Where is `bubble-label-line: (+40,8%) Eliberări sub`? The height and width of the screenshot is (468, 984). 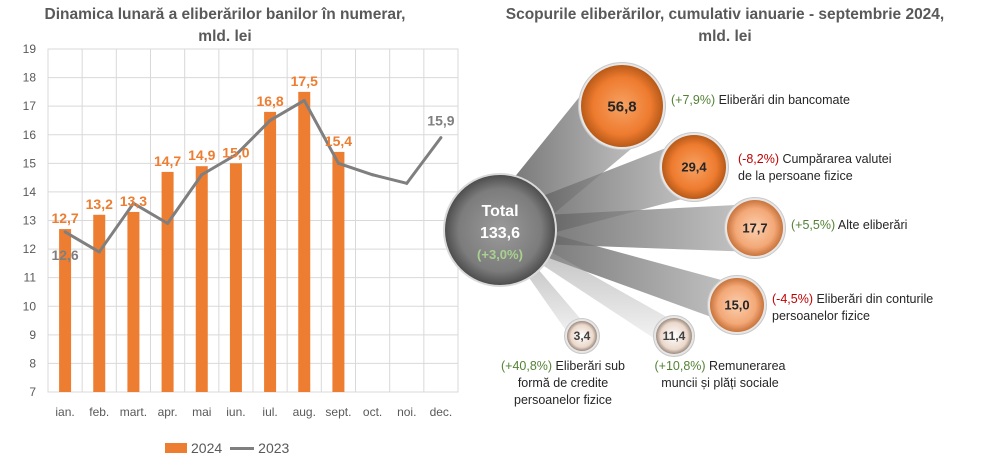
bubble-label-line: (+40,8%) Eliberări sub is located at coordinates (563, 366).